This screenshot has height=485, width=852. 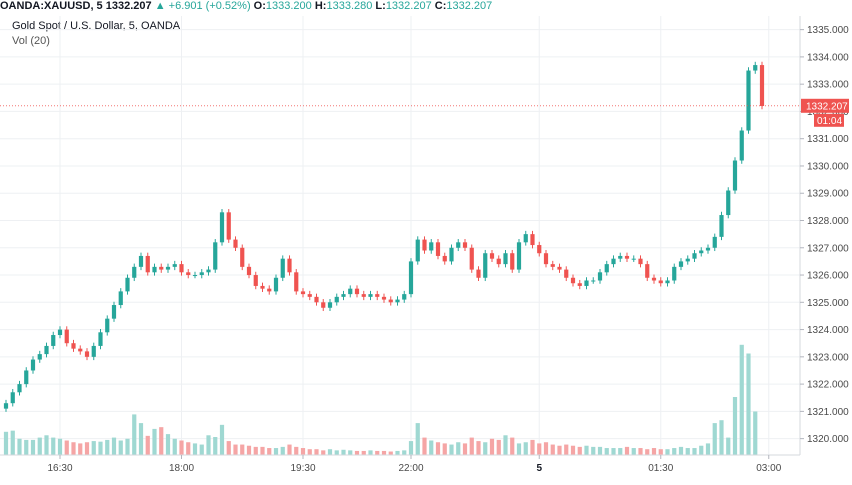 What do you see at coordinates (827, 106) in the screenshot?
I see `last-price-tag: 1332.207` at bounding box center [827, 106].